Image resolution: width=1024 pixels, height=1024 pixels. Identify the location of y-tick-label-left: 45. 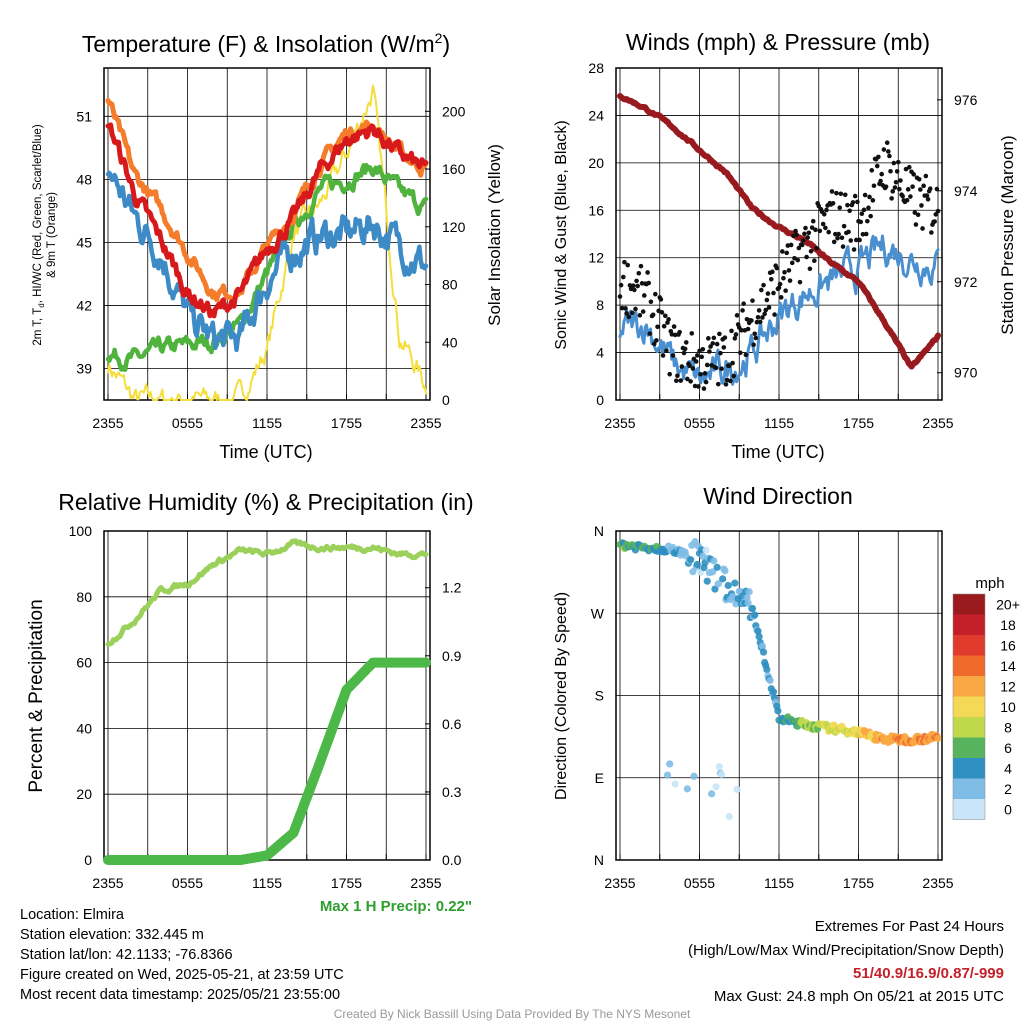
(84, 242).